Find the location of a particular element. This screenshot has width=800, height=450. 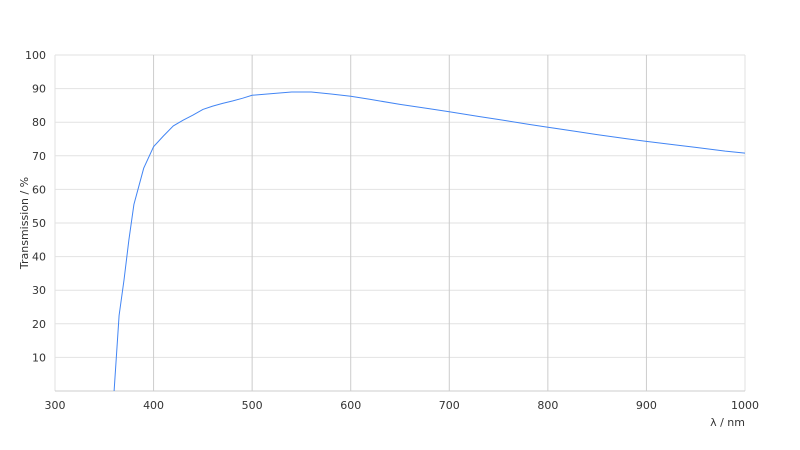

x-axis-ticks: 300 400 500 600 700 800 900 1000 is located at coordinates (402, 405).